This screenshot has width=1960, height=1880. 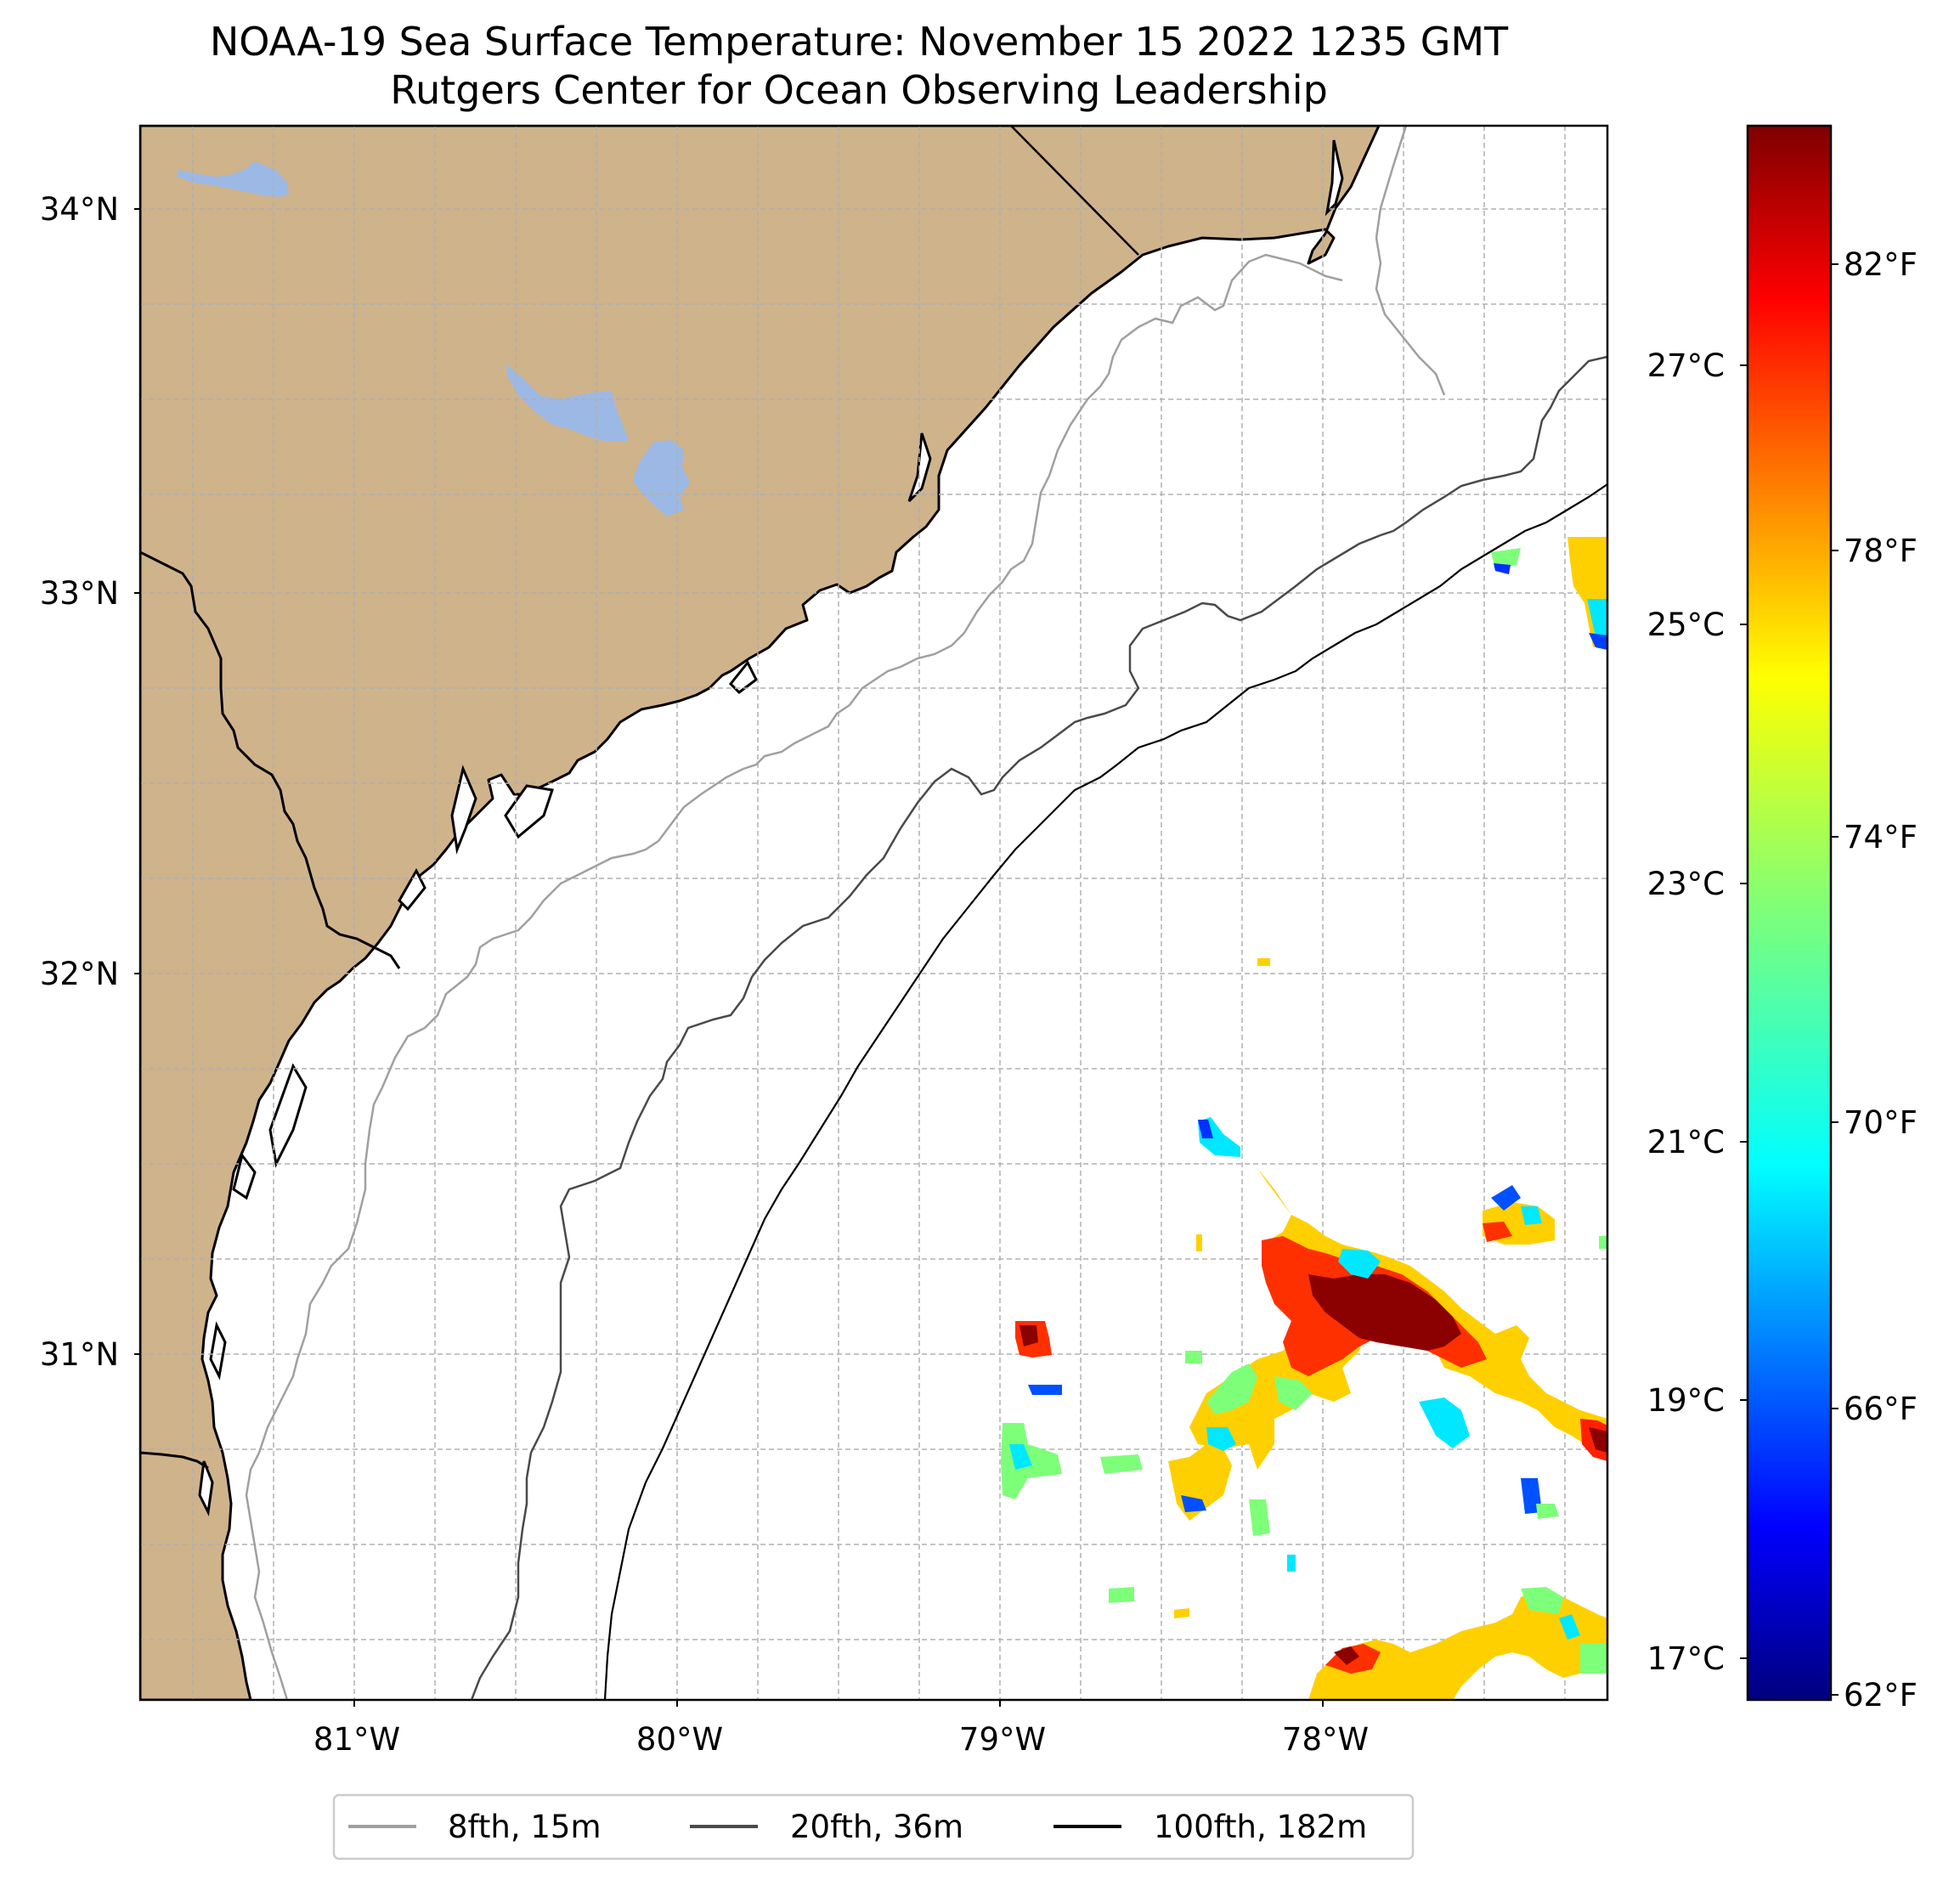 I want to click on colorbar-f-78: 78°F, so click(x=1881, y=551).